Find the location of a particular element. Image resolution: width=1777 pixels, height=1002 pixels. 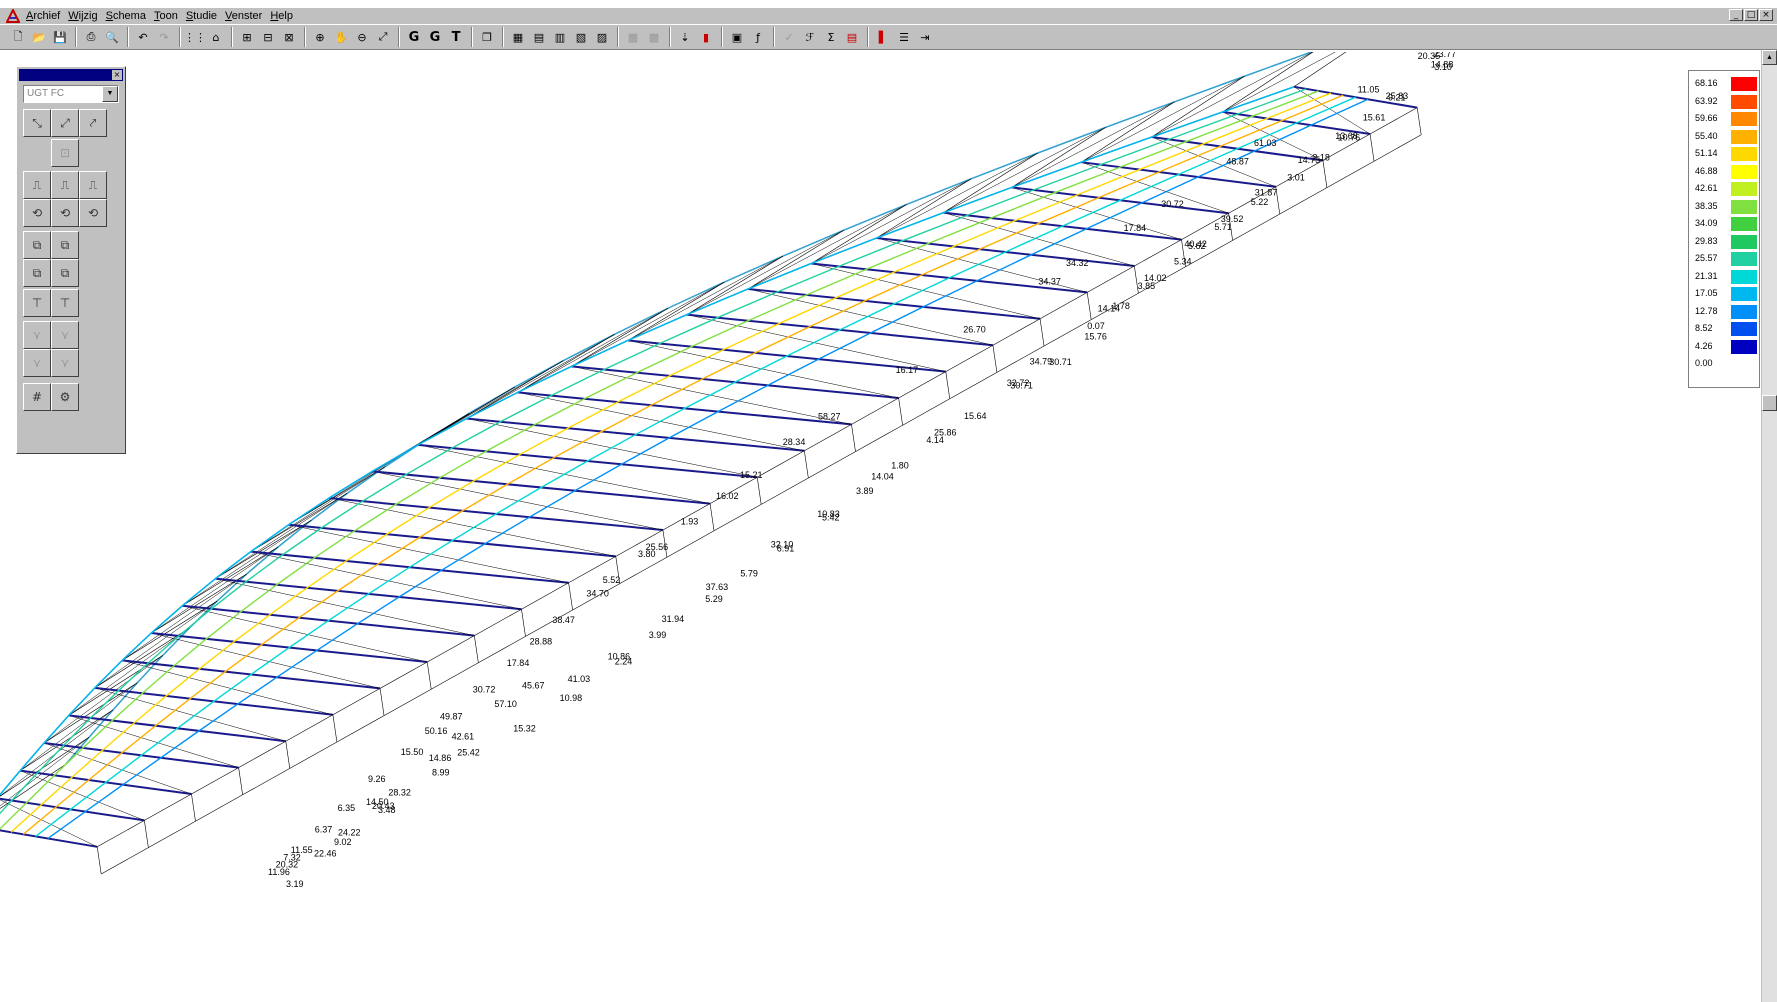

result-value-label: 14.50 is located at coordinates (377, 802).